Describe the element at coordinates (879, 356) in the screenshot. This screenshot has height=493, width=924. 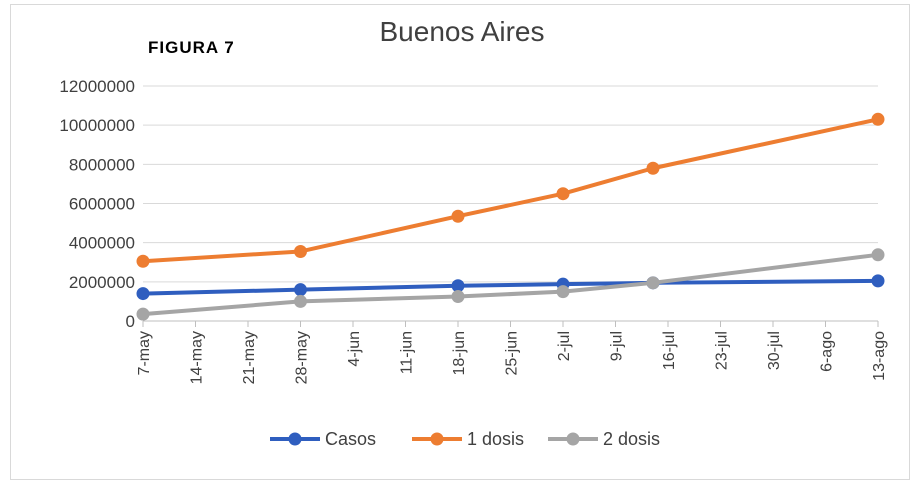
I see `x-tick-label: 13-ago` at that location.